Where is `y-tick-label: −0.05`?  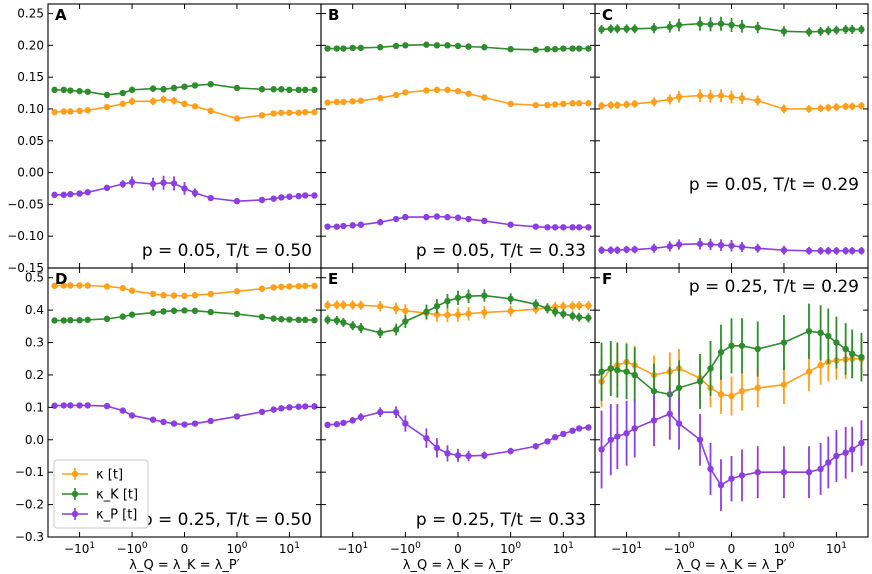 y-tick-label: −0.05 is located at coordinates (25, 204).